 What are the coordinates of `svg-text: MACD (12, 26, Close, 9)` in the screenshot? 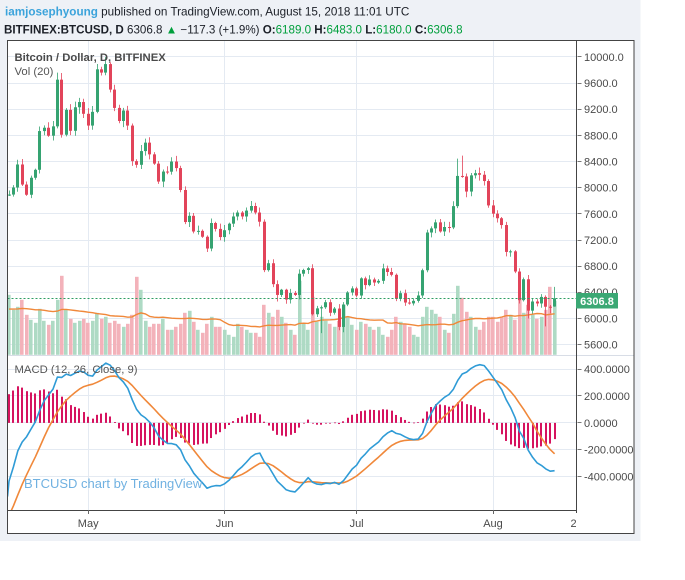 It's located at (76, 370).